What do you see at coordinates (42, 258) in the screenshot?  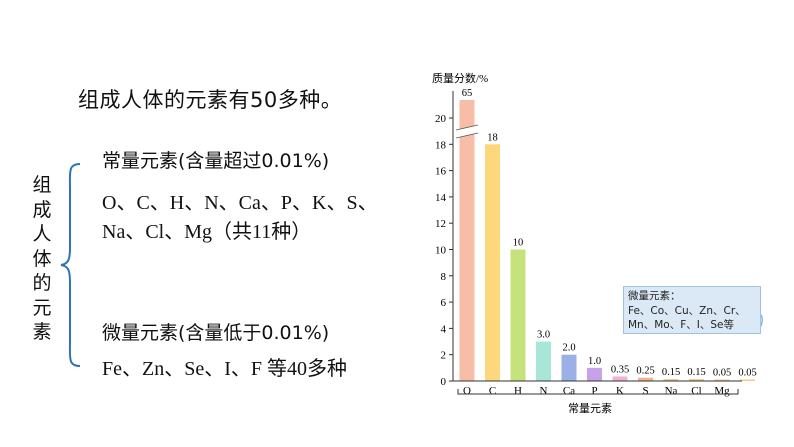 I see `side-vertical-label: 组成人体的元素` at bounding box center [42, 258].